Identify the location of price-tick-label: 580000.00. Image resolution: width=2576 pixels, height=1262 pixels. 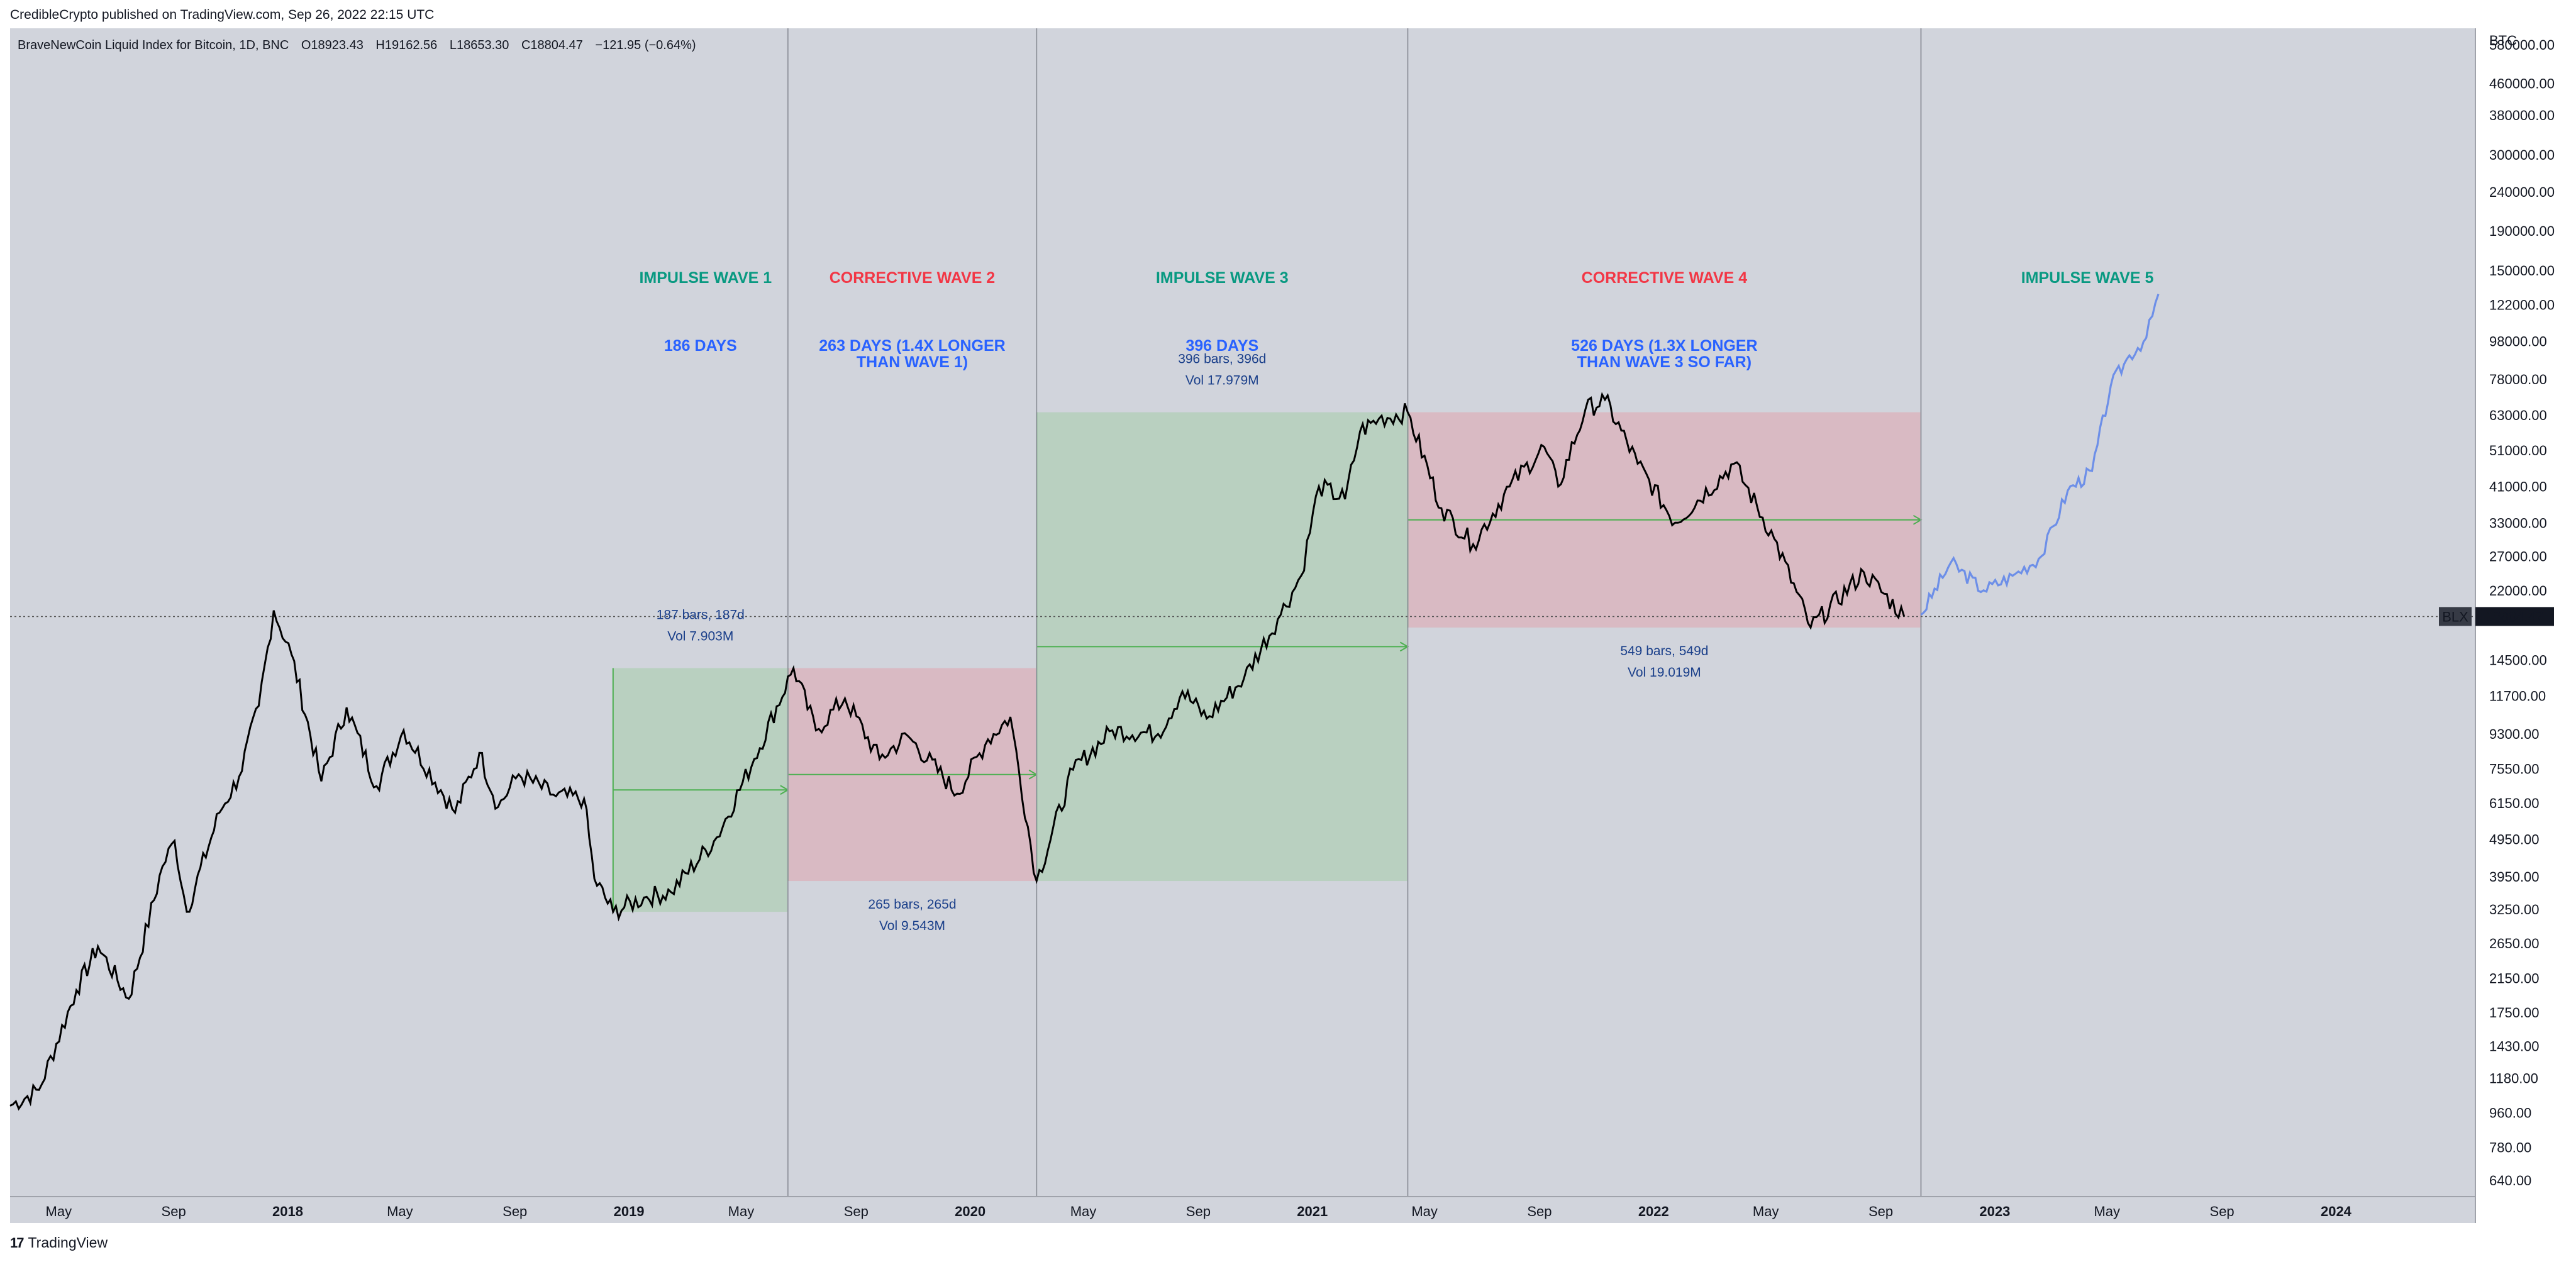
(2522, 45).